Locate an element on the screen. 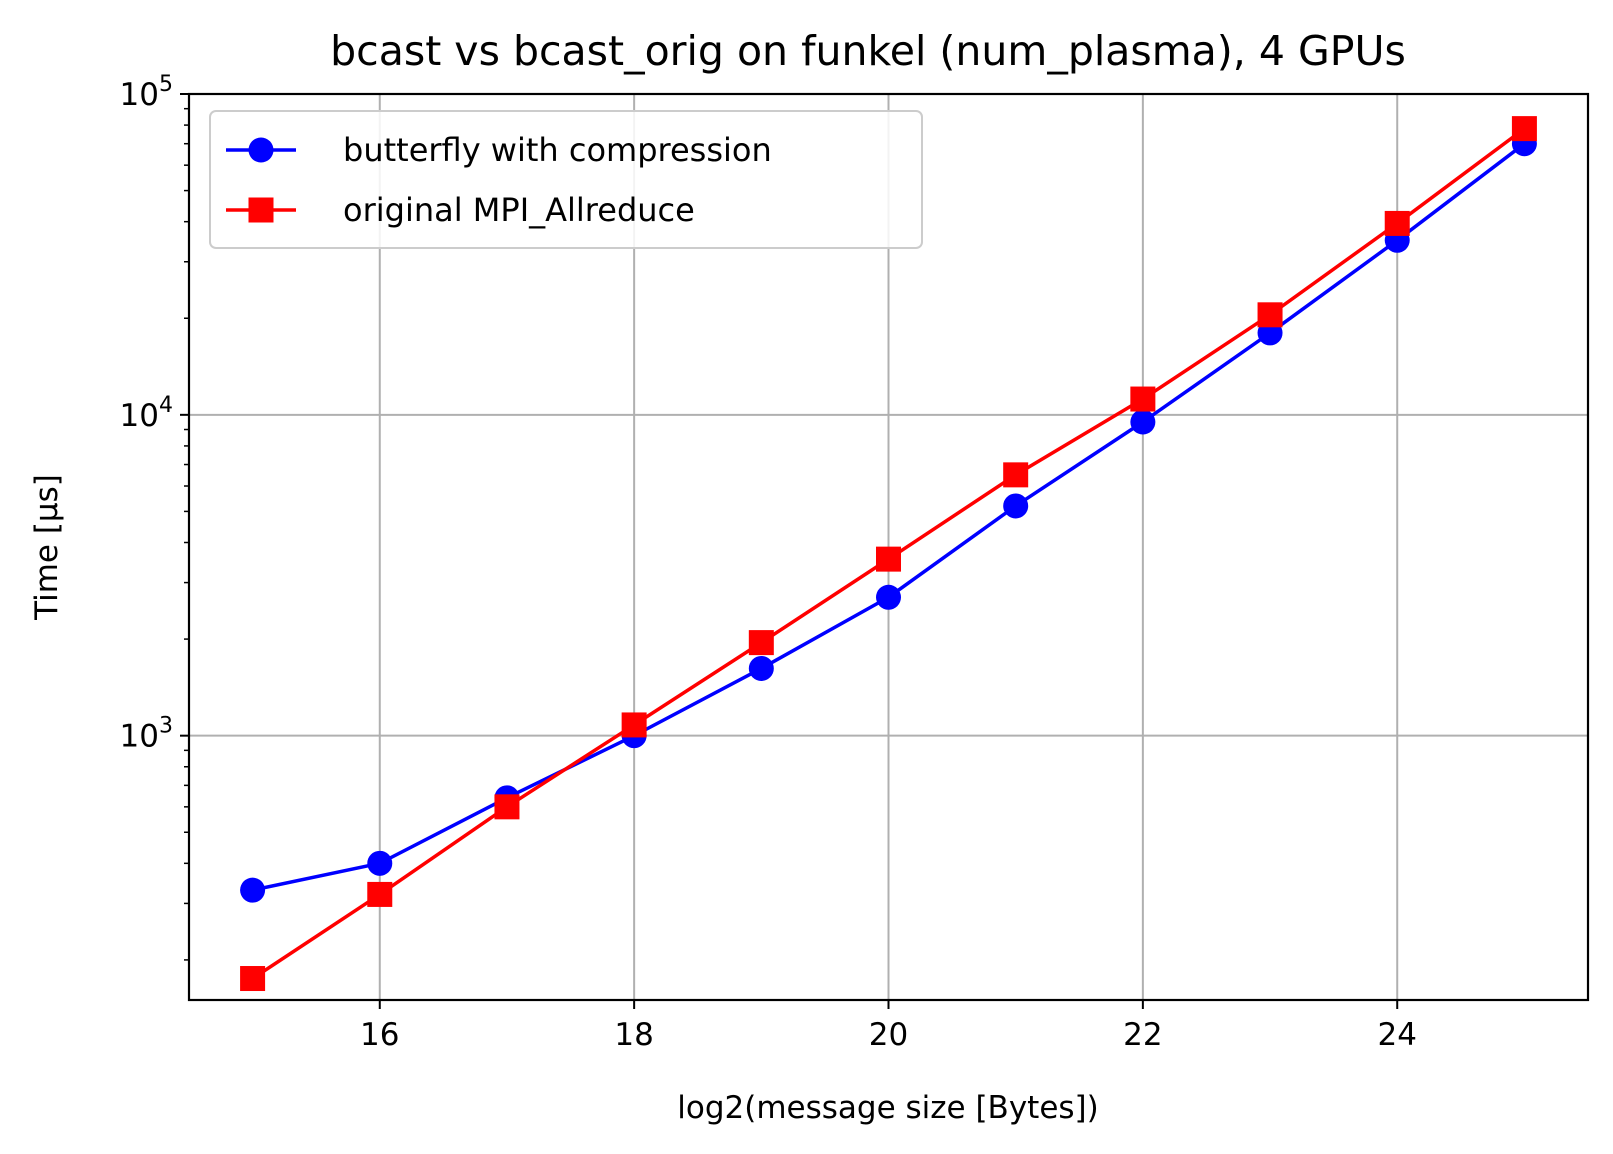 This screenshot has height=1154, width=1613. x-tick-label: 18 is located at coordinates (633, 1035).